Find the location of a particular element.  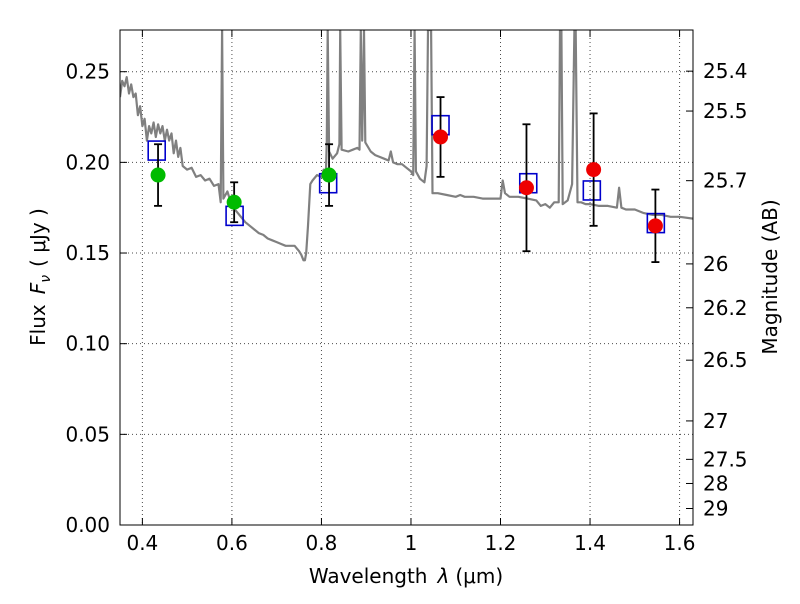

y-tick-label: 0.05 is located at coordinates (87, 434).